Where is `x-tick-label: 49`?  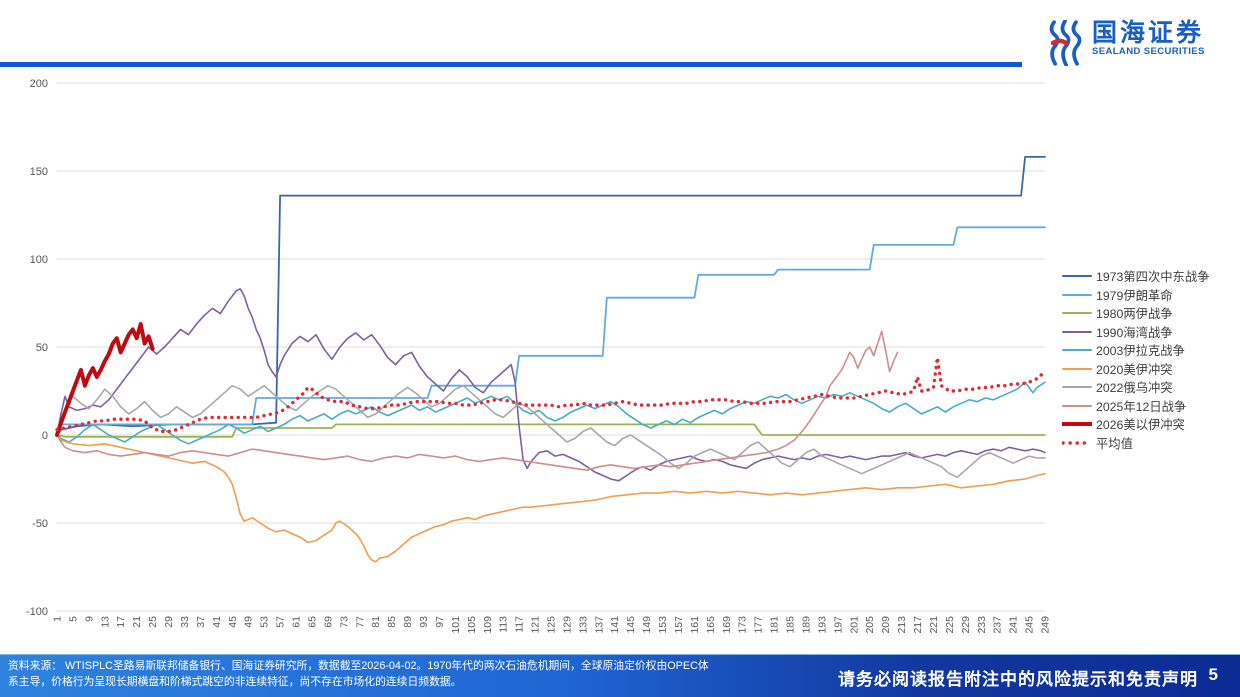 x-tick-label: 49 is located at coordinates (249, 622).